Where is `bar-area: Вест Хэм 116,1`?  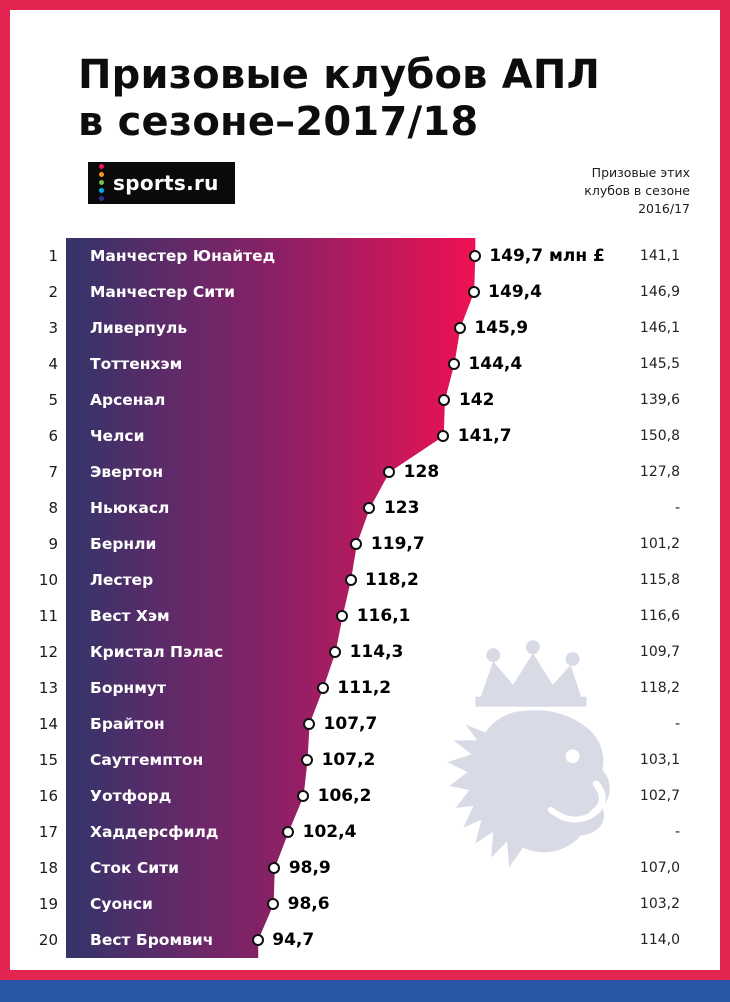 bar-area: Вест Хэм 116,1 is located at coordinates (333, 615).